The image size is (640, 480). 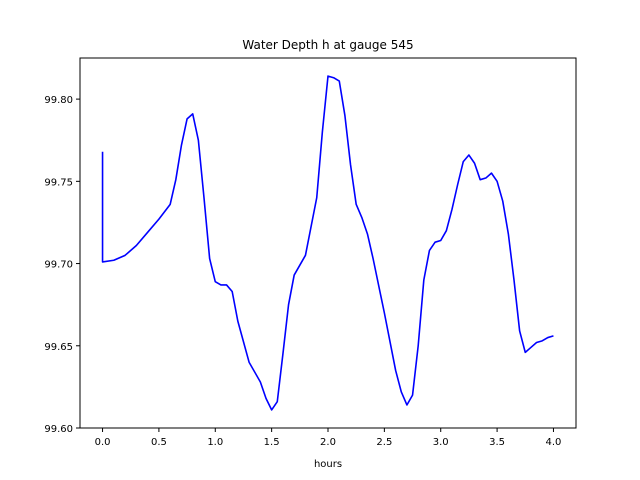 I want to click on x-tick-label: 1.0, so click(x=215, y=442).